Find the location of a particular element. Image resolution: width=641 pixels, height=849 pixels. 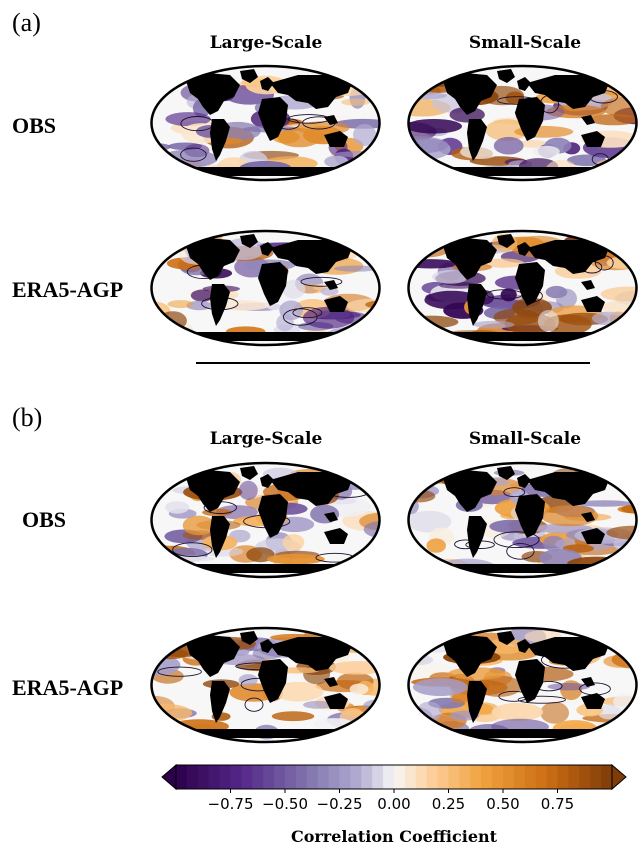

panel-b-row-era5-agp: ERA5-AGP is located at coordinates (68, 687).